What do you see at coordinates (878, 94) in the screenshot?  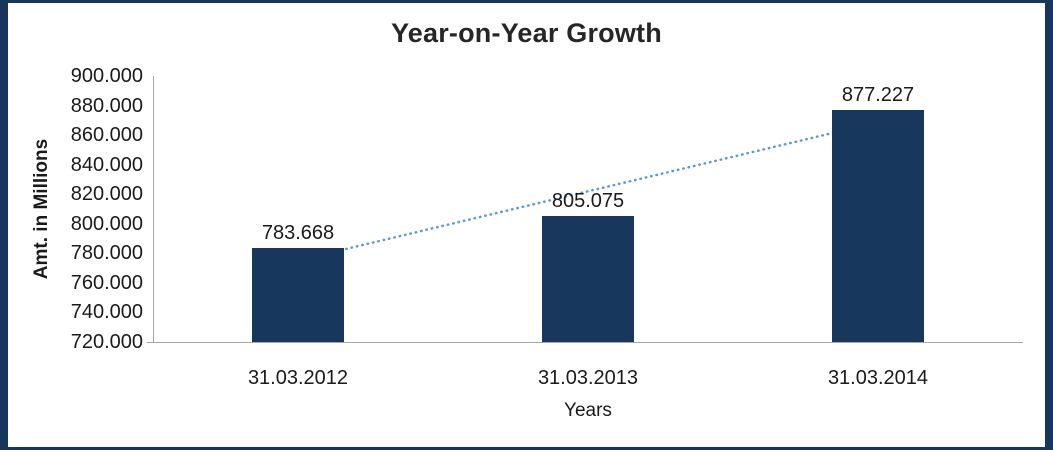 I see `bar-value-label: 877.227` at bounding box center [878, 94].